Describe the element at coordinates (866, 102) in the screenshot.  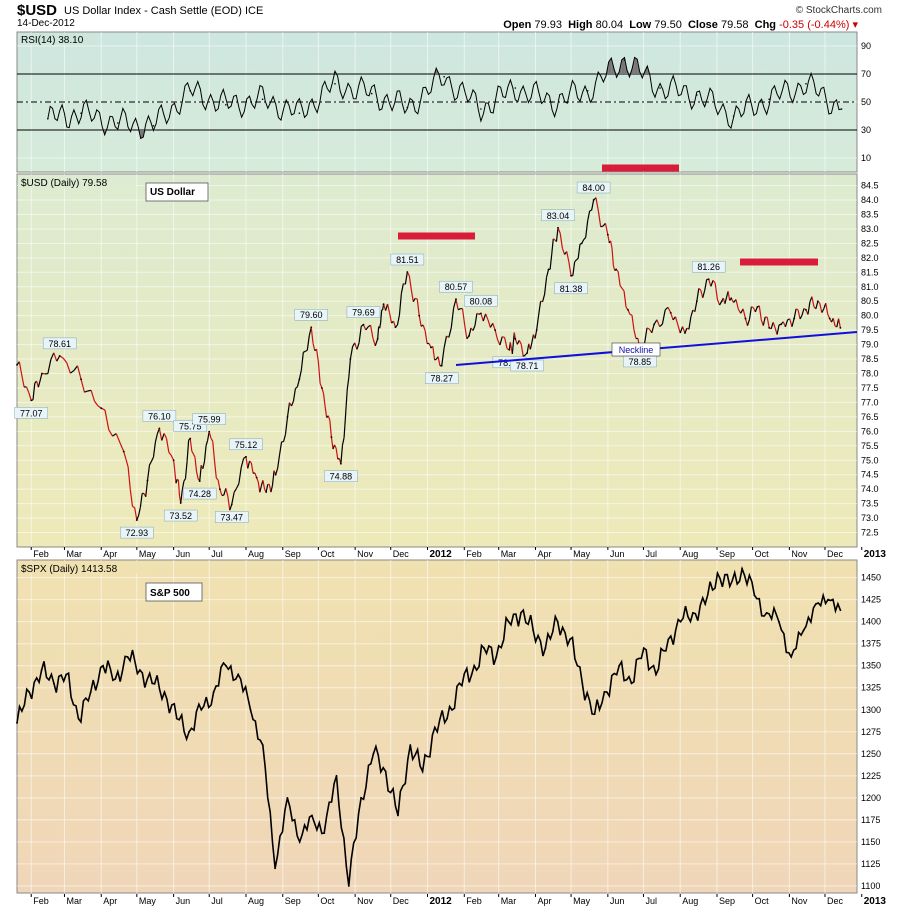
I see `rsi-tick-label: 50` at that location.